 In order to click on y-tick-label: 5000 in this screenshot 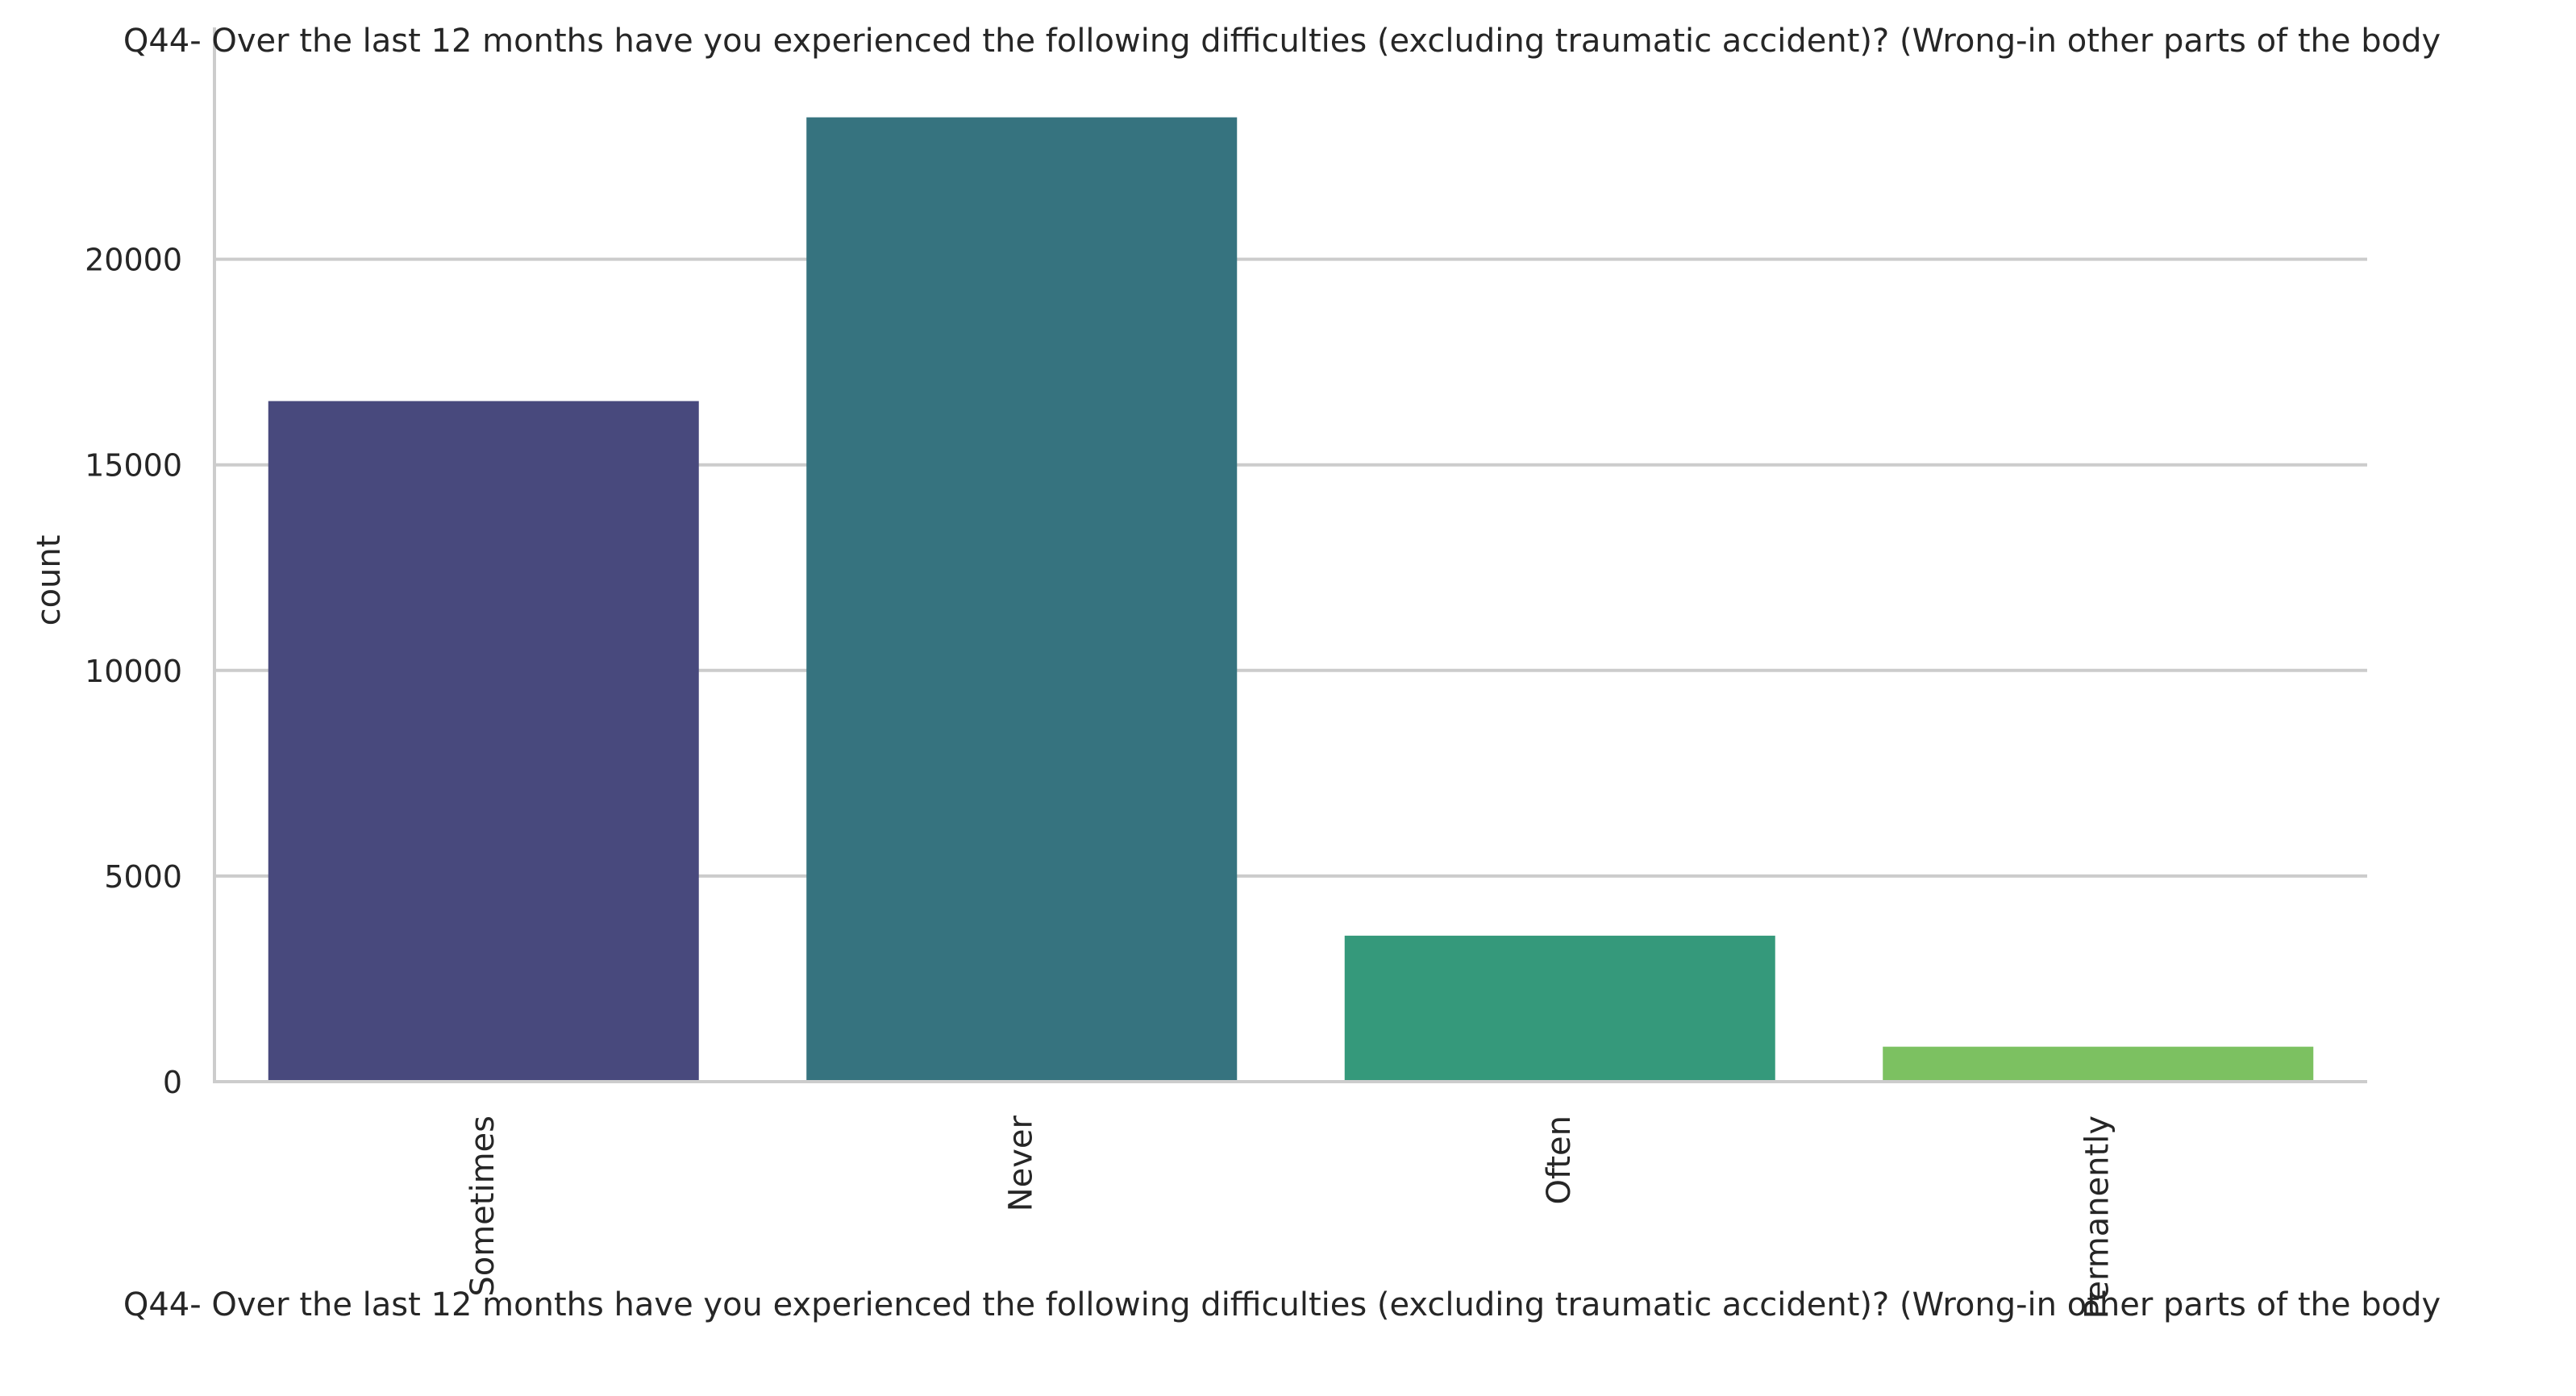, I will do `click(143, 877)`.